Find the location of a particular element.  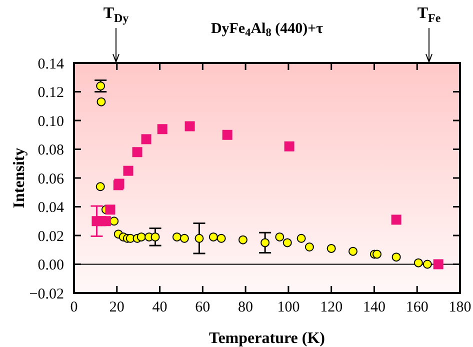

y-tick-label: −0.02 is located at coordinates (46, 294).